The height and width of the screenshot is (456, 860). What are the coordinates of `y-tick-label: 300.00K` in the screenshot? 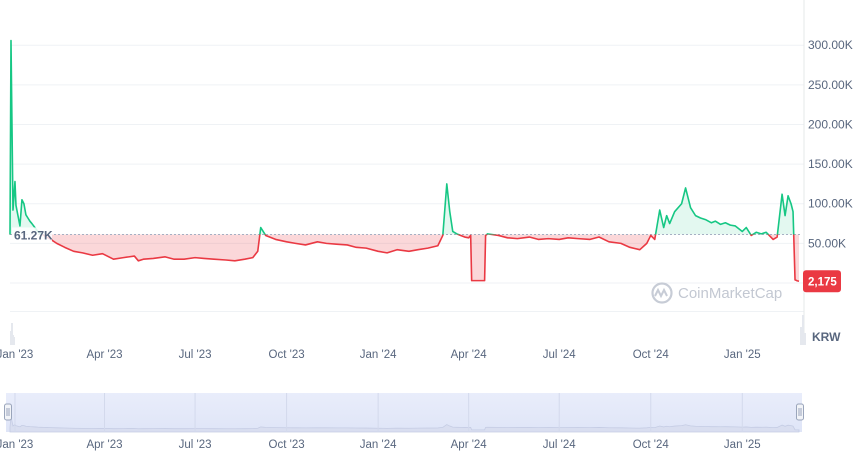 It's located at (830, 45).